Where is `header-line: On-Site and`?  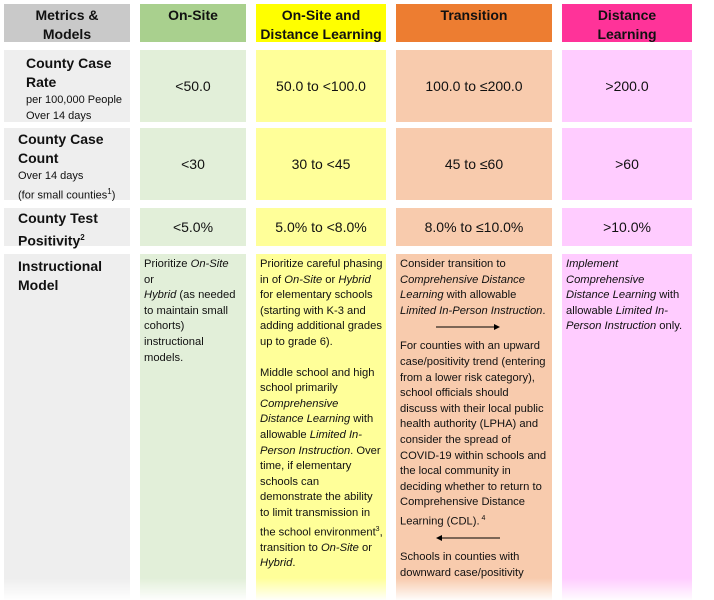 header-line: On-Site and is located at coordinates (321, 15).